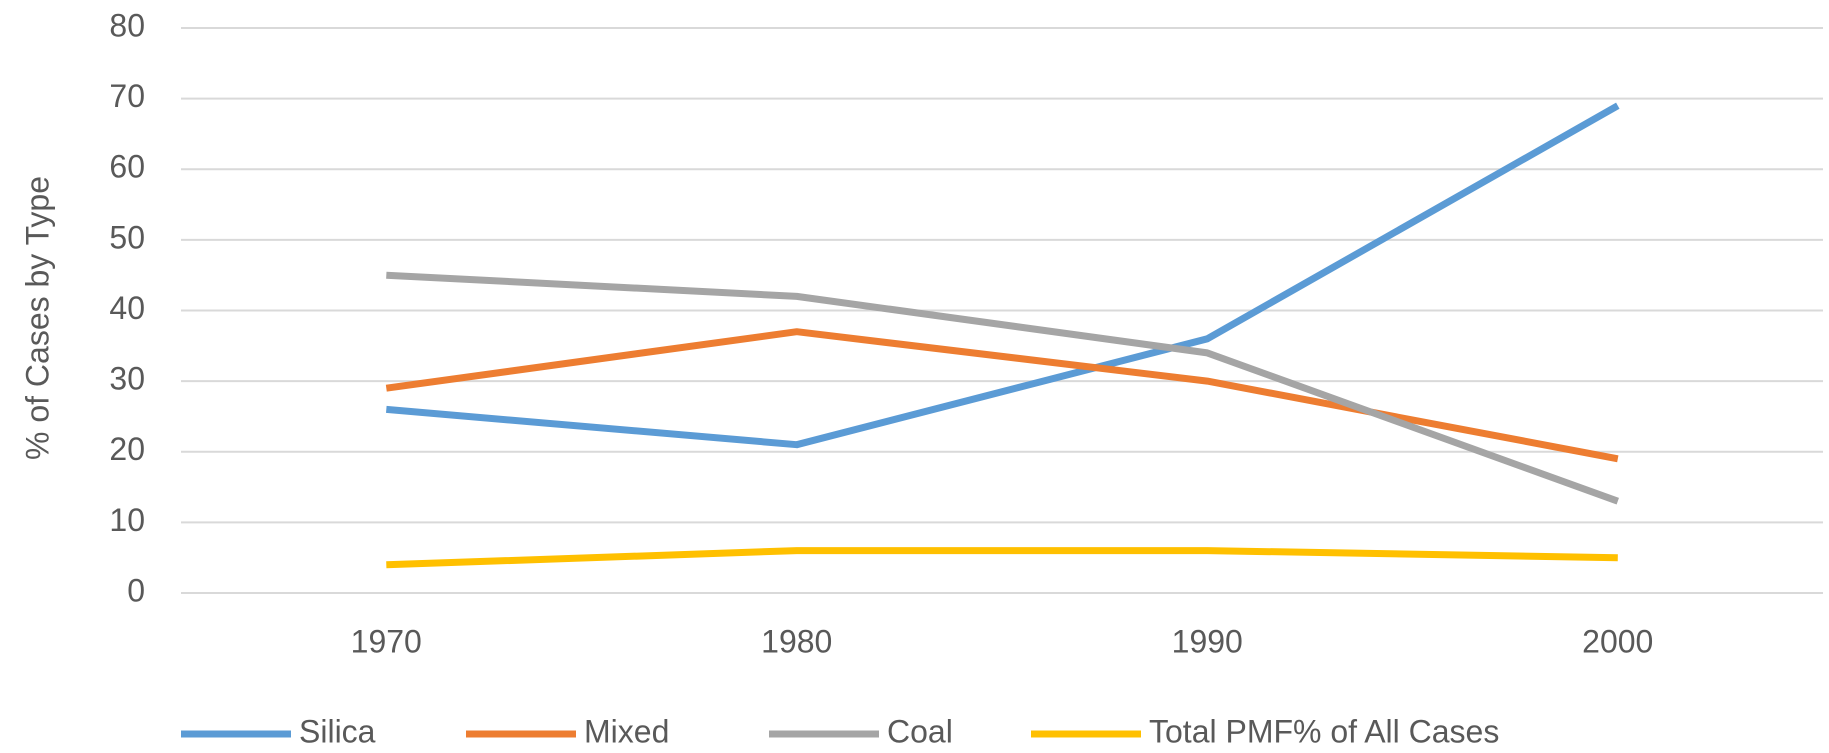 This screenshot has width=1829, height=753. What do you see at coordinates (386, 641) in the screenshot?
I see `x-tick-label: 1970` at bounding box center [386, 641].